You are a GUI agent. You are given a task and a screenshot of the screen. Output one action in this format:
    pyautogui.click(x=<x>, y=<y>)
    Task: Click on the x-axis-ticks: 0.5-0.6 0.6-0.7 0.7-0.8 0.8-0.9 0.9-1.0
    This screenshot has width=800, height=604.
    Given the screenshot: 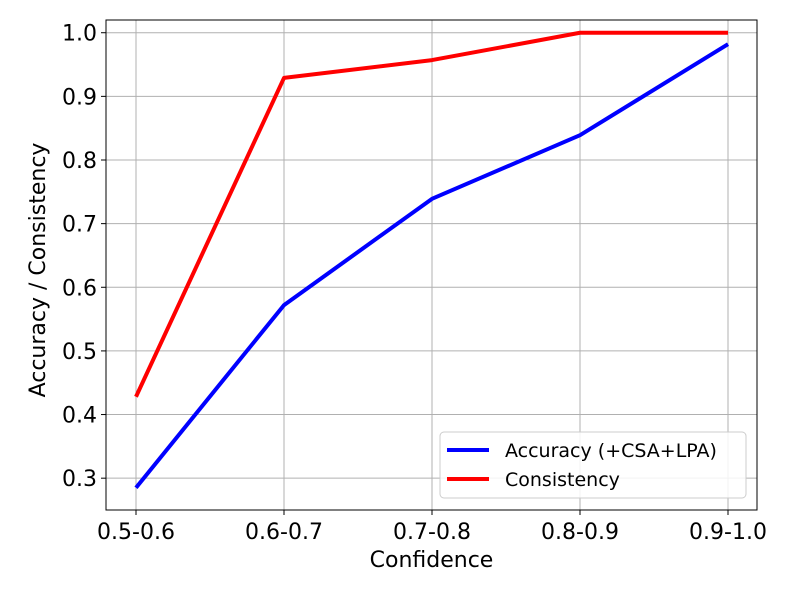 What is the action you would take?
    pyautogui.click(x=432, y=527)
    